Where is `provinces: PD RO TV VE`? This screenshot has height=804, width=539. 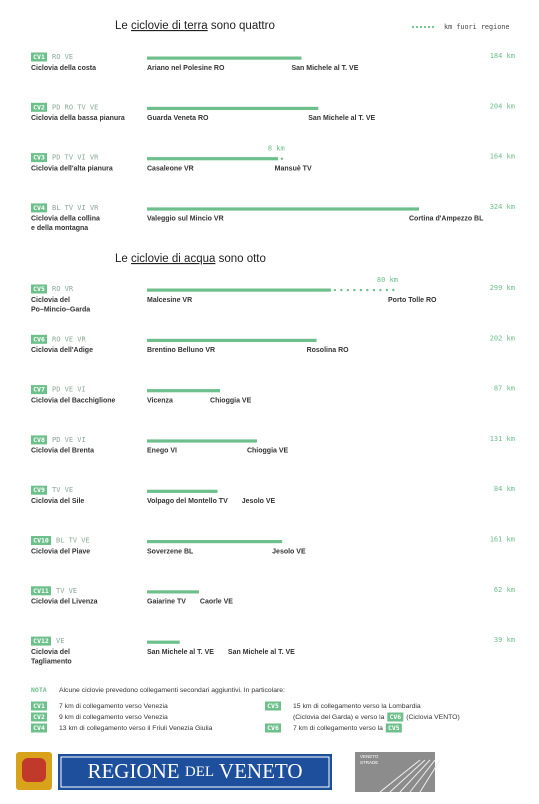 provinces: PD RO TV VE is located at coordinates (75, 107).